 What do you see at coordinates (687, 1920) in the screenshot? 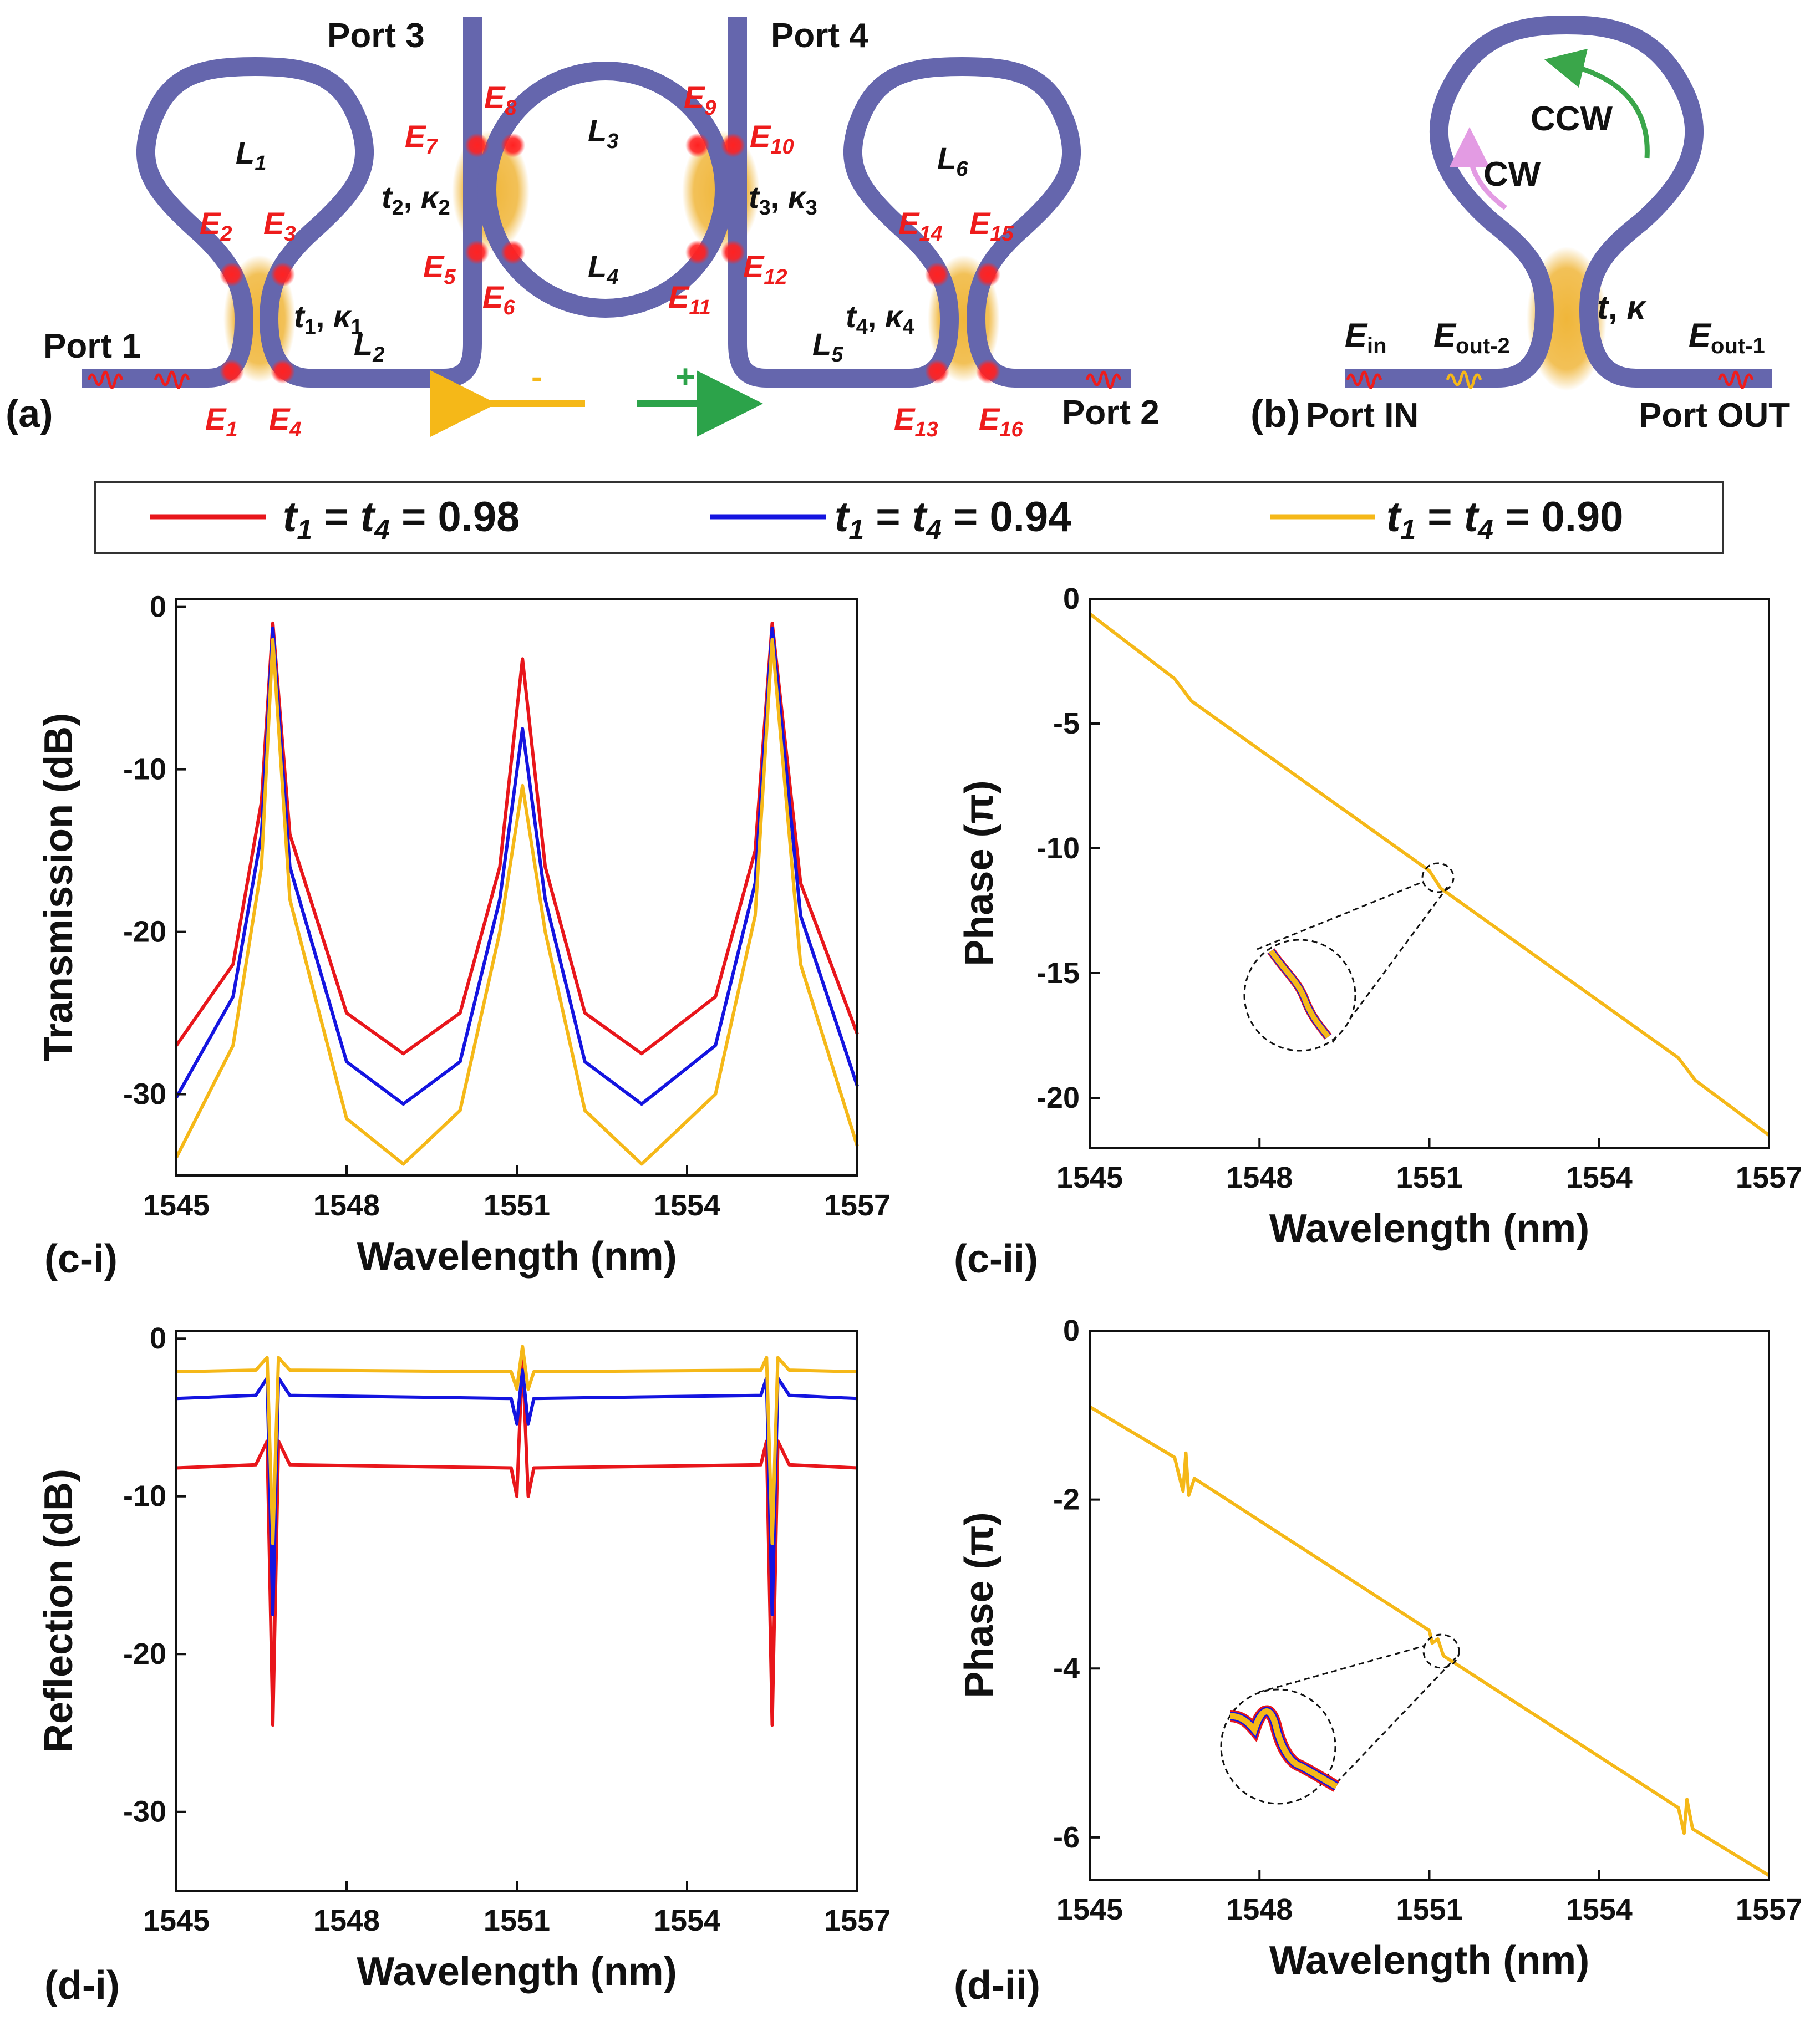
I see `reflection-xtick-label-3: 1554` at bounding box center [687, 1920].